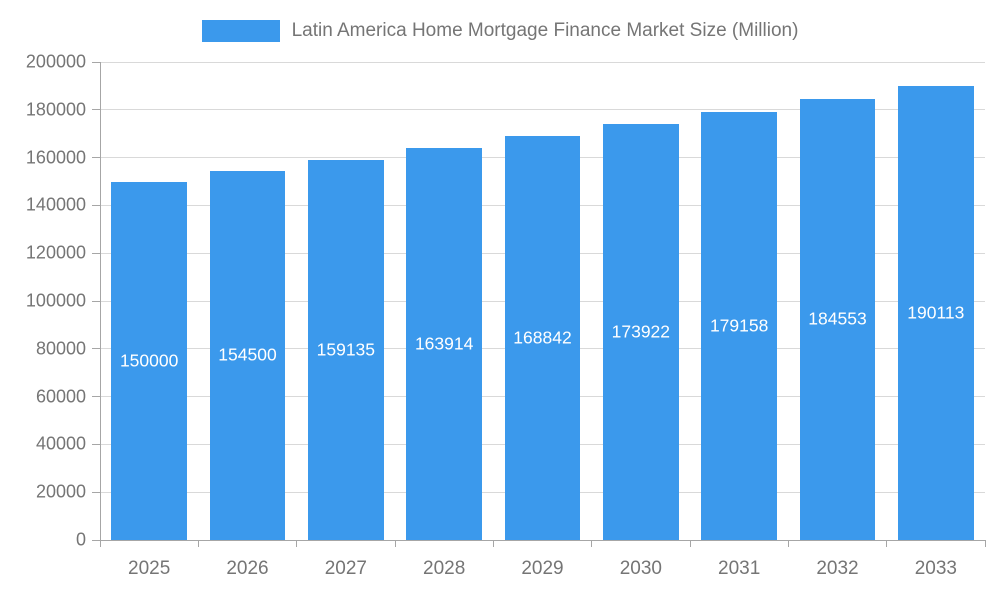 This screenshot has width=1000, height=600. What do you see at coordinates (55, 157) in the screenshot?
I see `y-axis-tick-label: 160000` at bounding box center [55, 157].